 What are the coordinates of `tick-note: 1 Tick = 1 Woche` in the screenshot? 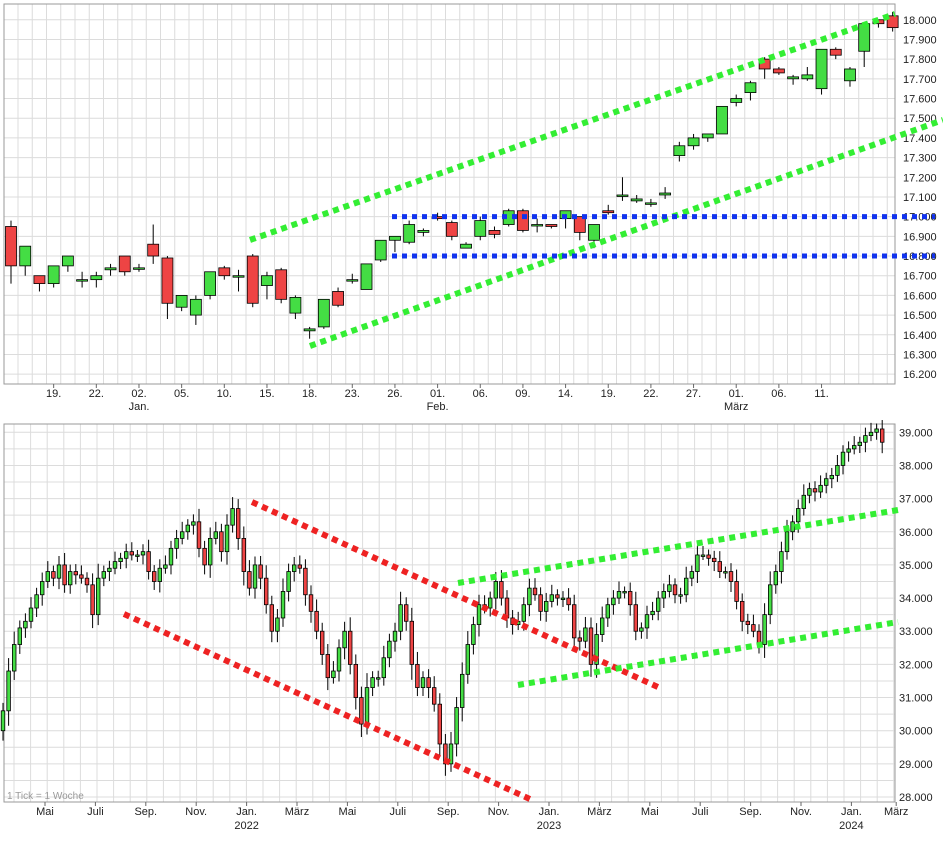 It's located at (45, 796).